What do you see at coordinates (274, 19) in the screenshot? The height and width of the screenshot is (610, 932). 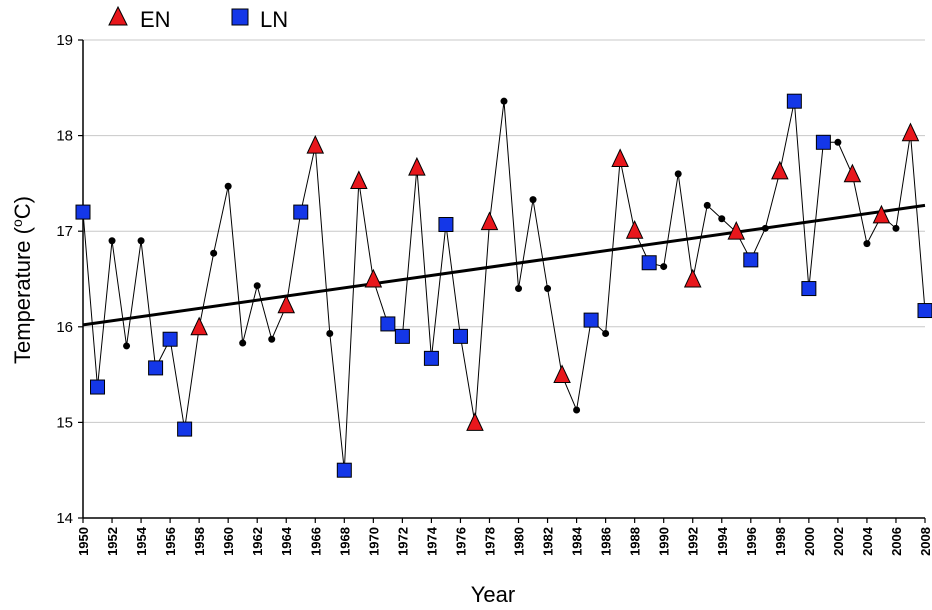 I see `legend-ln-label: LN` at bounding box center [274, 19].